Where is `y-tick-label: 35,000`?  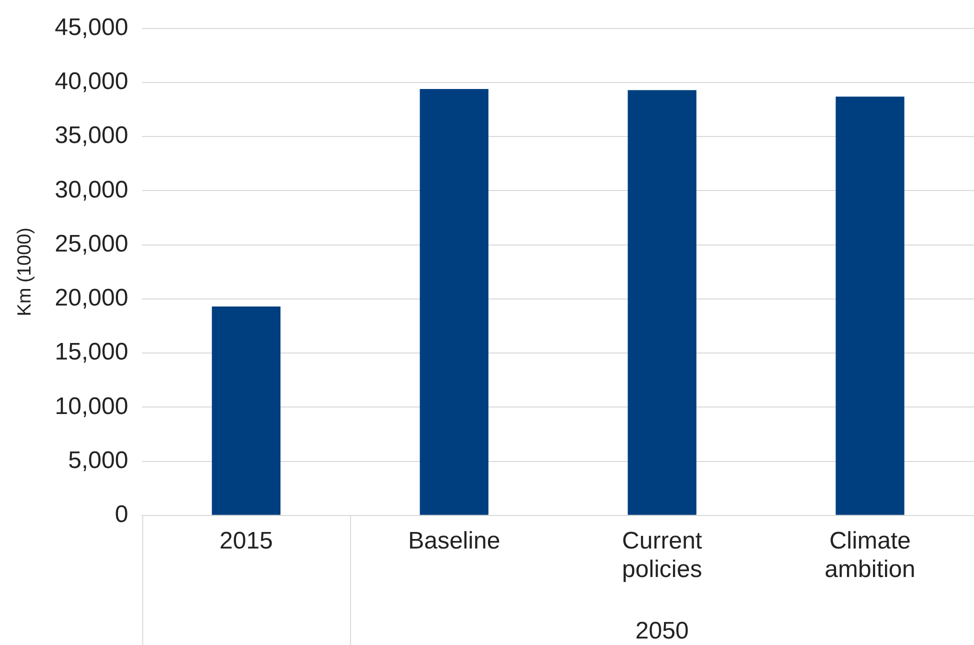
y-tick-label: 35,000 is located at coordinates (91, 136).